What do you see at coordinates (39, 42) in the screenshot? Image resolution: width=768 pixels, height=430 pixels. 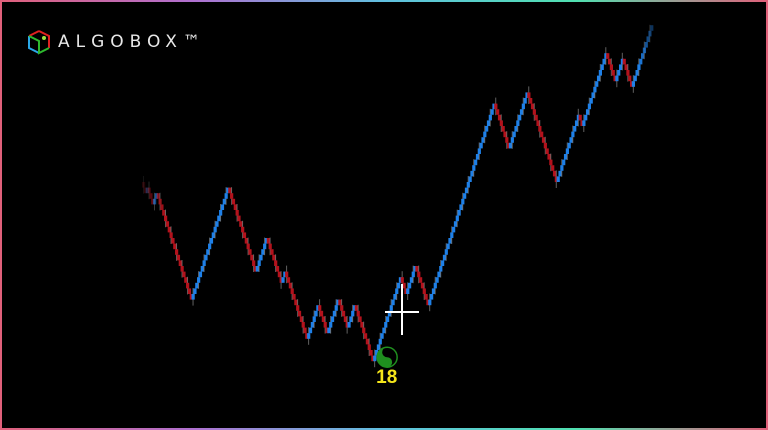 I see `cube-logo-icon` at bounding box center [39, 42].